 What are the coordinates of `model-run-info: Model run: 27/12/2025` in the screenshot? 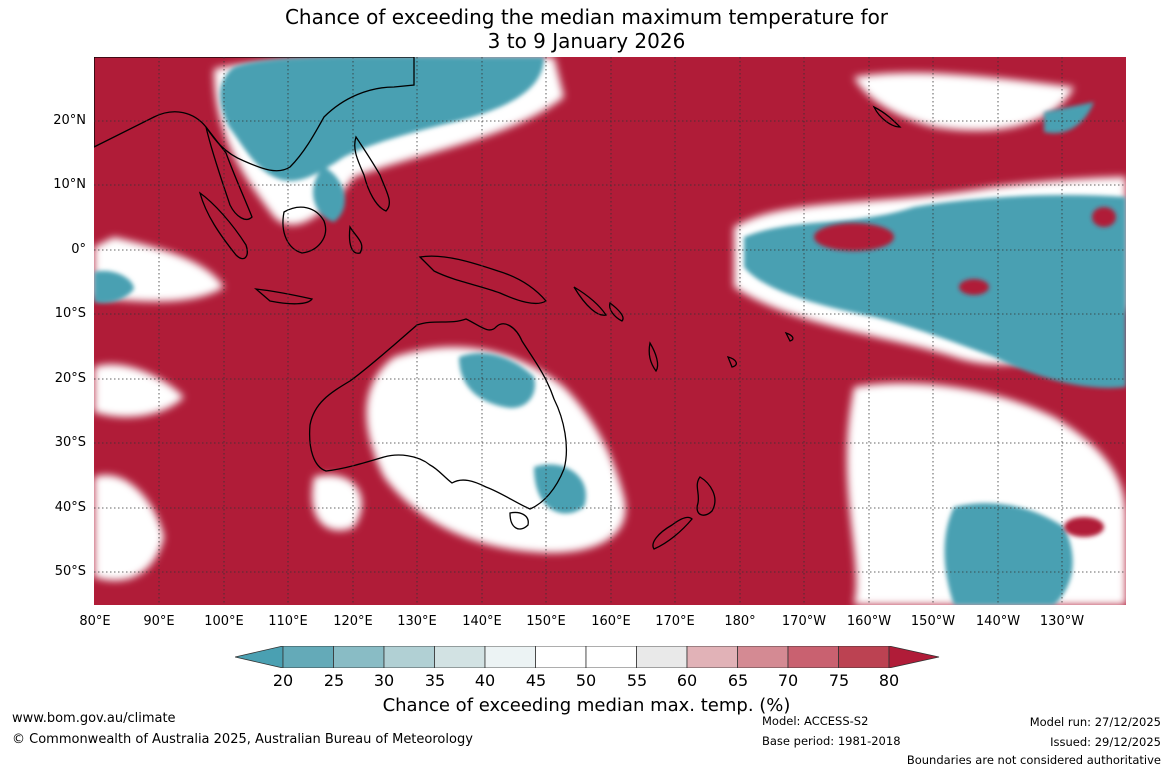 It's located at (1095, 722).